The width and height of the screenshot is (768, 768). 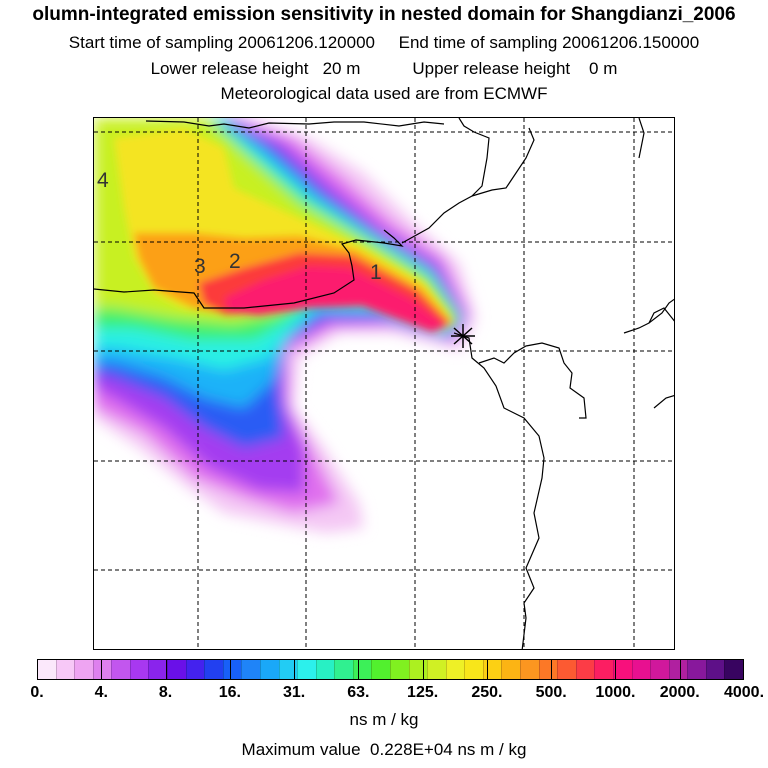 I want to click on maximum-value-text: Maximum value 0.228E+04 ns m / kg, so click(x=384, y=749).